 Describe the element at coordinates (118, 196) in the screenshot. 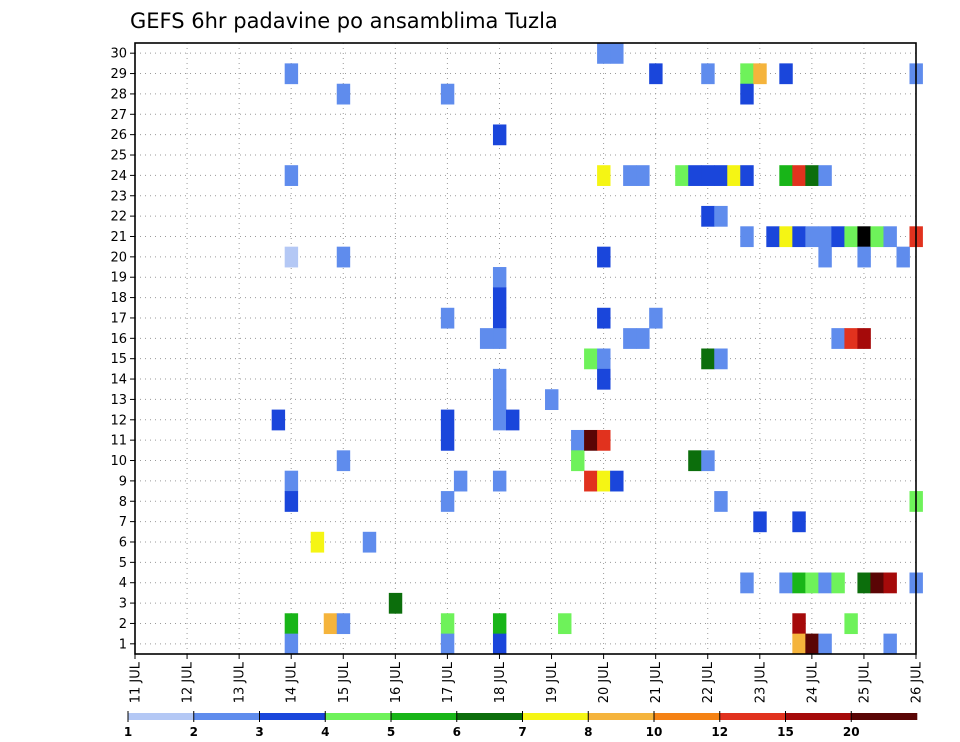

I see `y-tick-label: 23` at that location.